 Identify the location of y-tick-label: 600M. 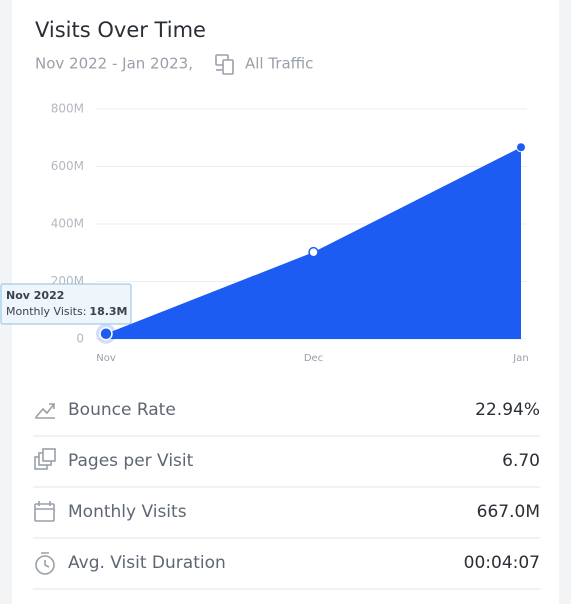
(67, 166).